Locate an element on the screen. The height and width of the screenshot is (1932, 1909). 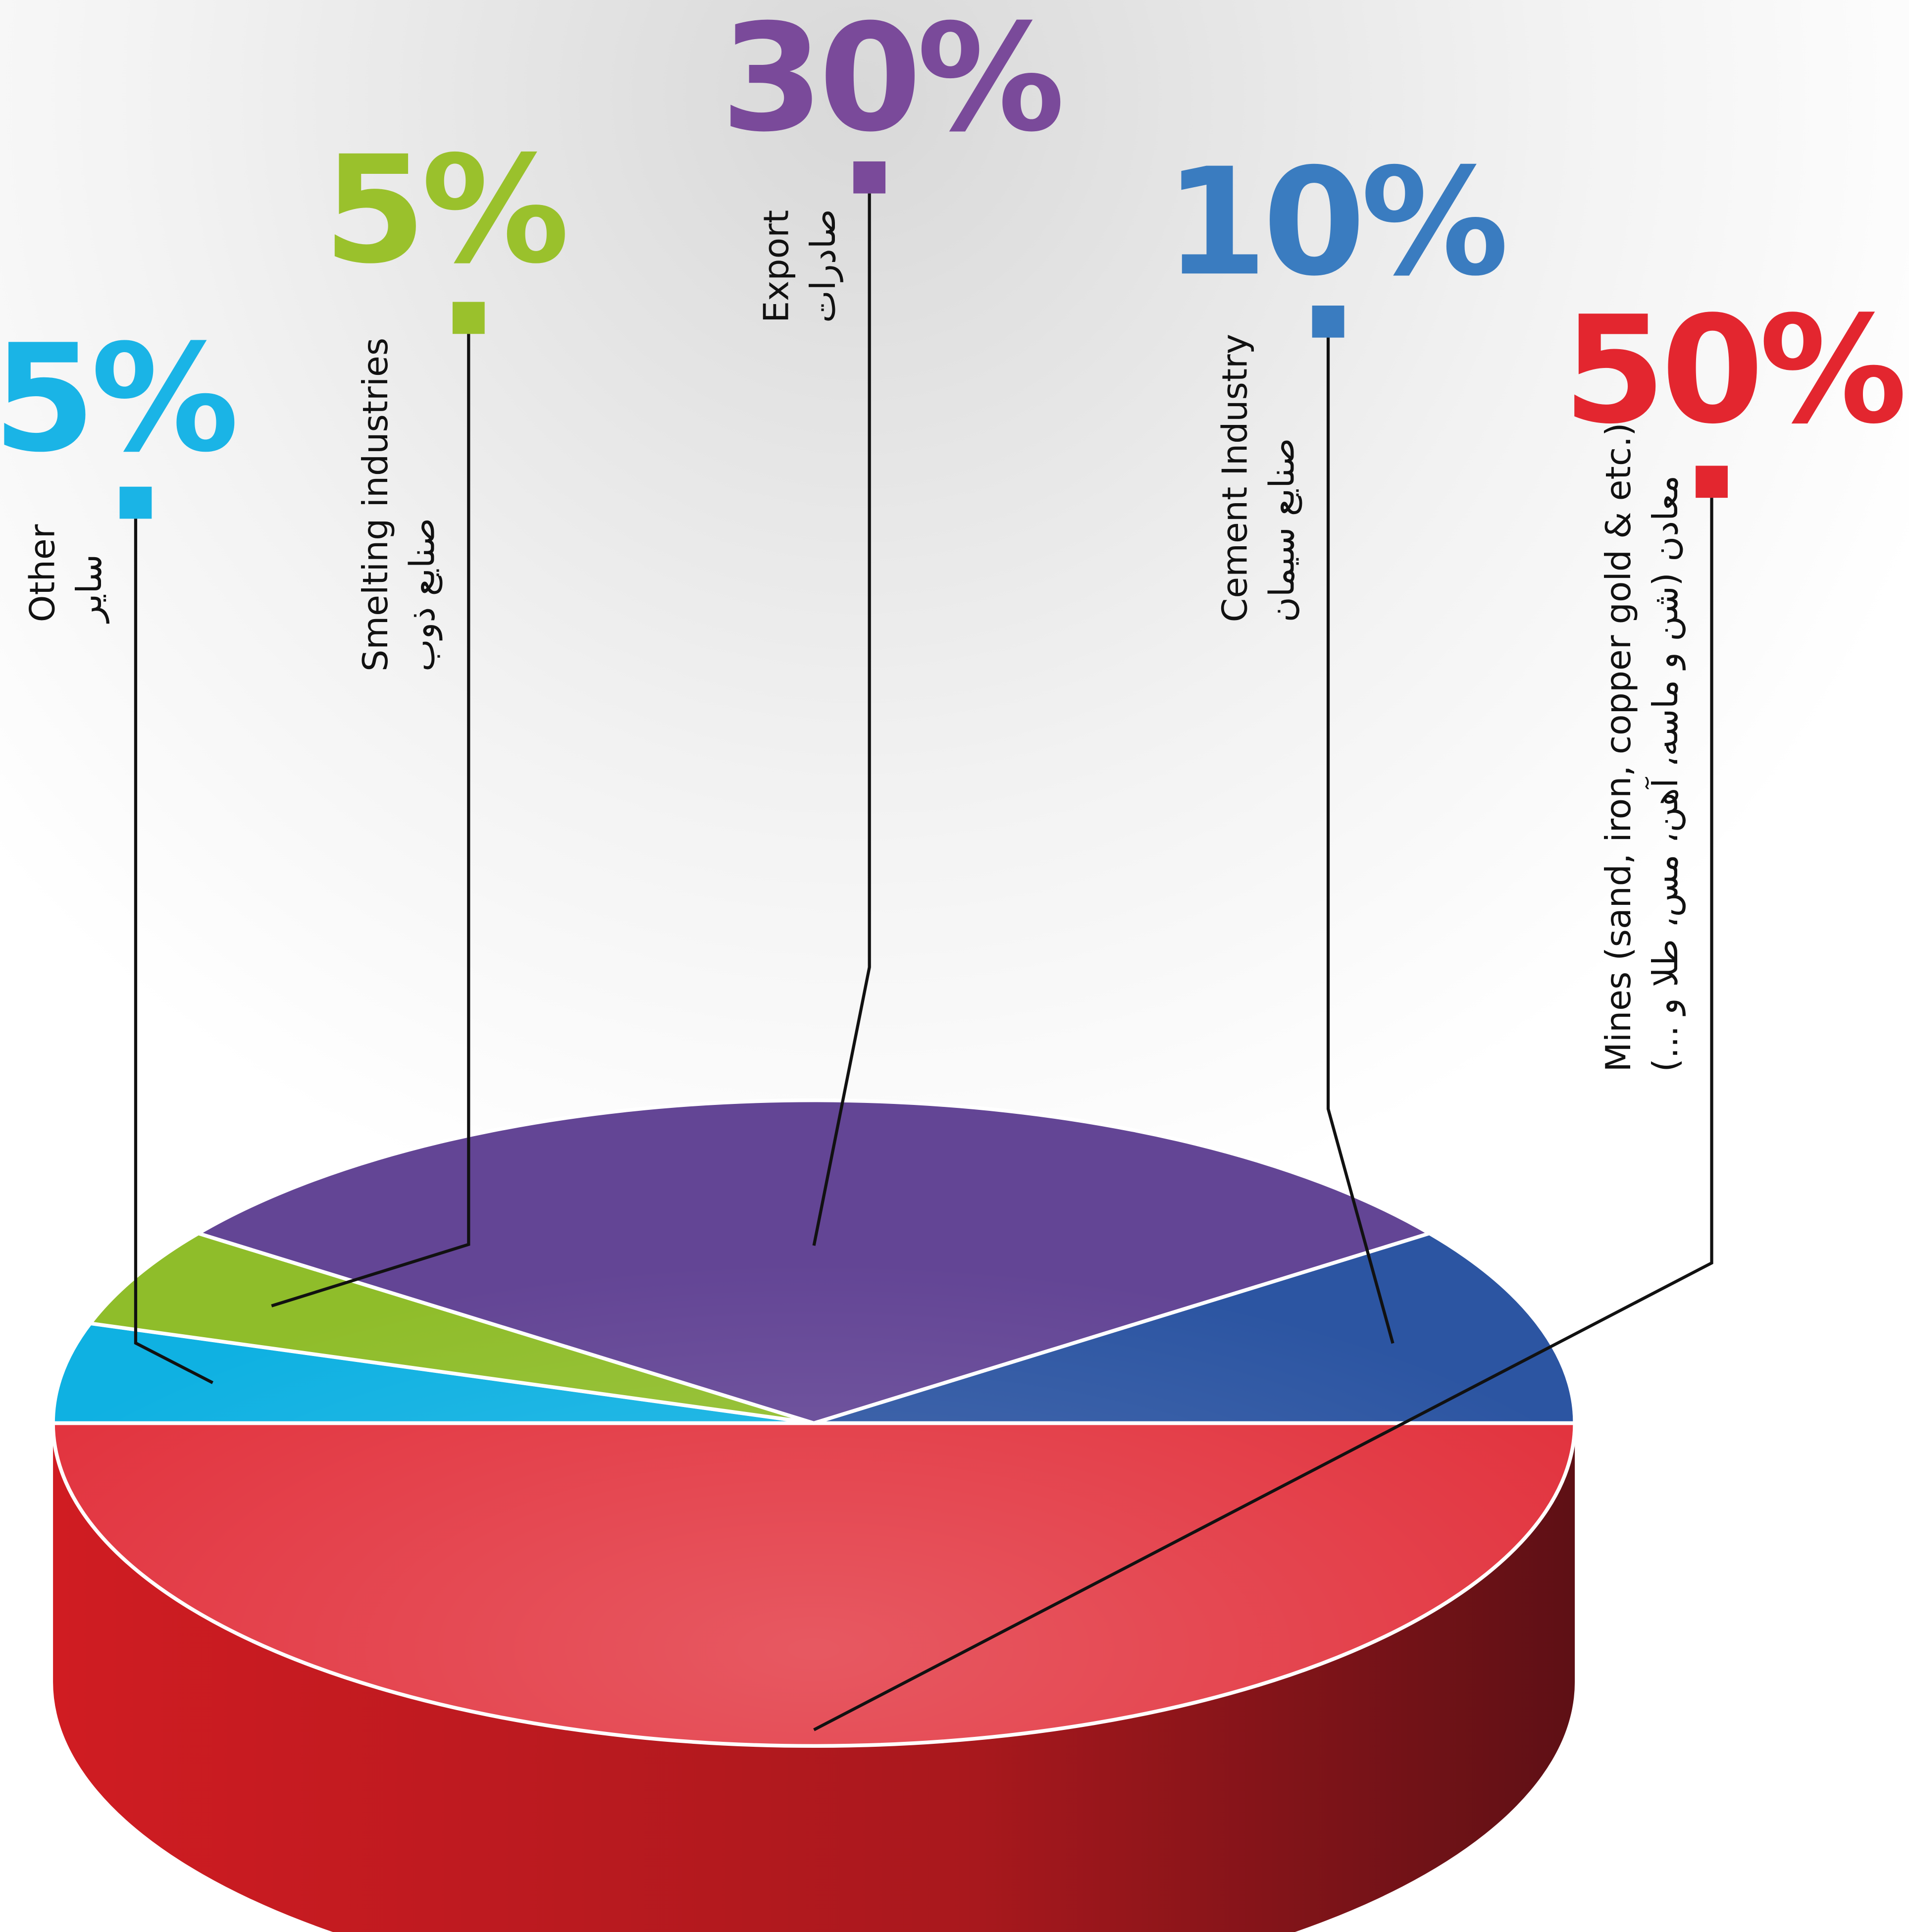
category-label-fa: صنایع ذوب is located at coordinates (423, 595).